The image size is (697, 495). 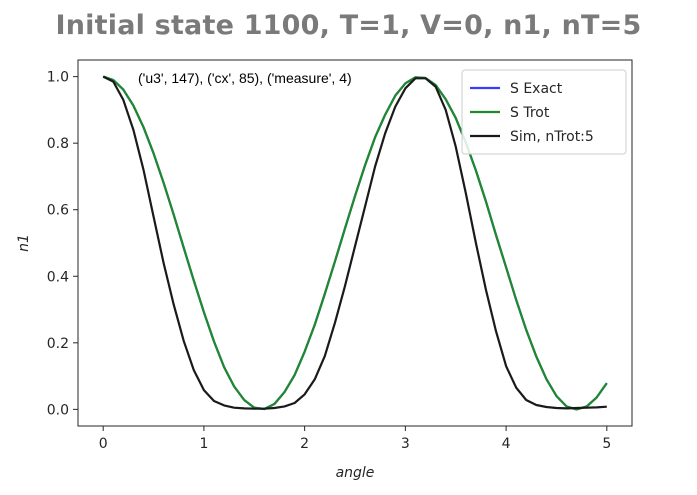 What do you see at coordinates (58, 410) in the screenshot?
I see `y-tick-label: 0.0` at bounding box center [58, 410].